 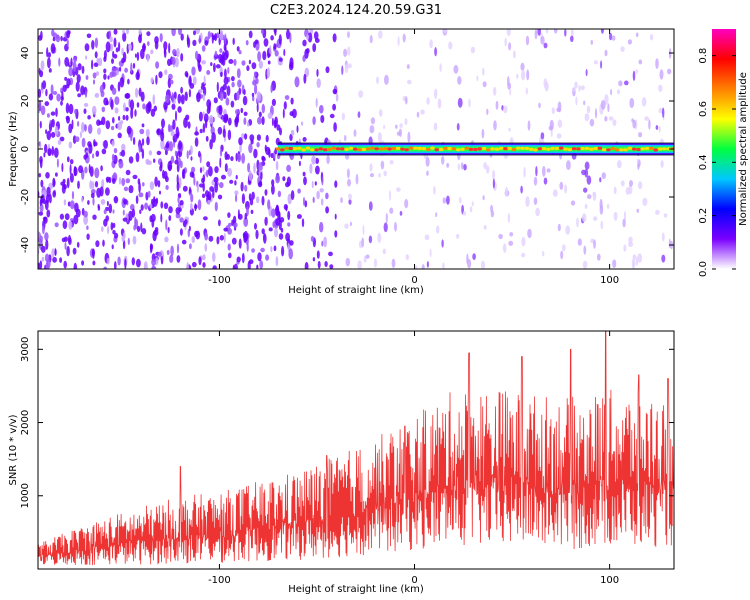 I want to click on y-tick-label: 2000, so click(x=25, y=422).